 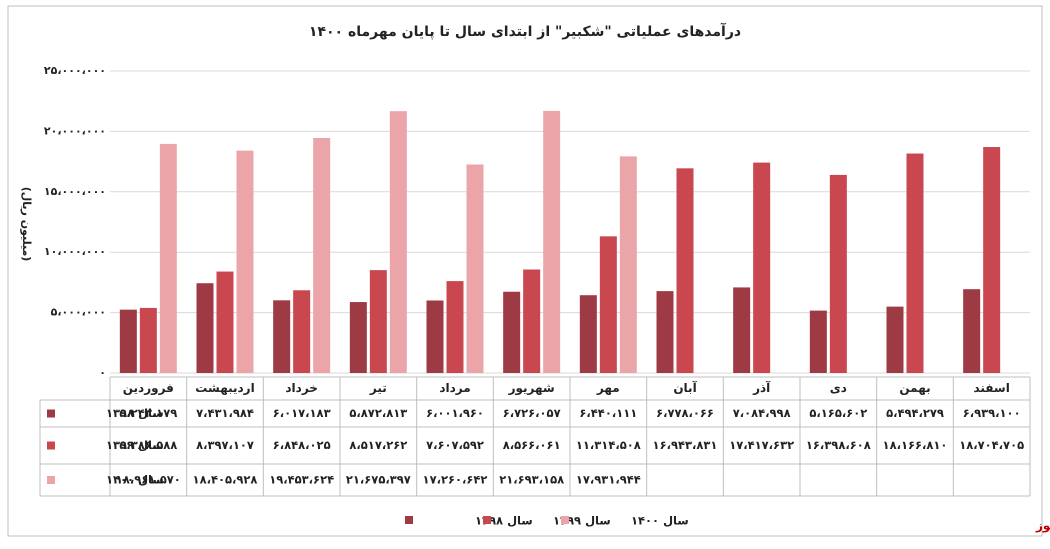 I want to click on x-tick-label: خرداد, so click(x=301, y=388).